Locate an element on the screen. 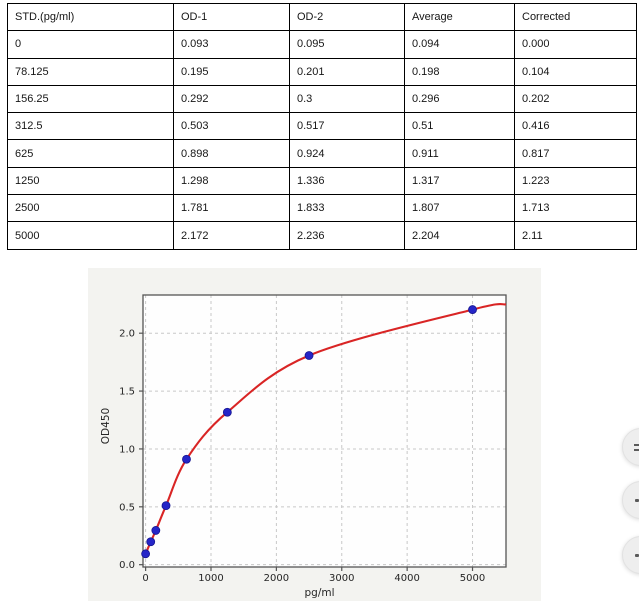 This screenshot has height=609, width=639. table-row: 2500 1.781 1.833 1.807 1.713 is located at coordinates (322, 208).